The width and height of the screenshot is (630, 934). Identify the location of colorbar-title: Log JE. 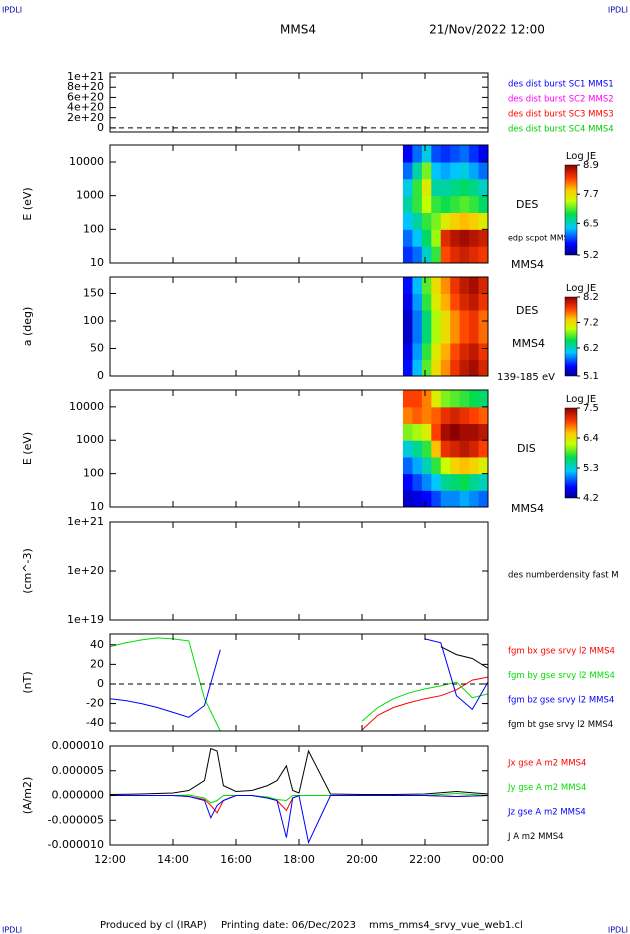
(581, 156).